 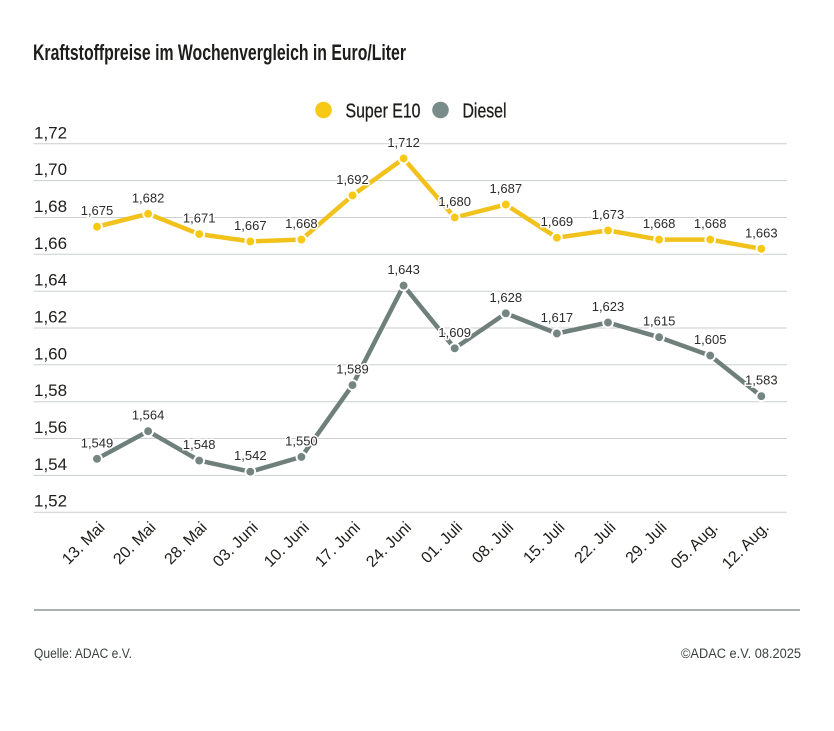 I want to click on svg-text: 1,675, so click(x=97, y=210).